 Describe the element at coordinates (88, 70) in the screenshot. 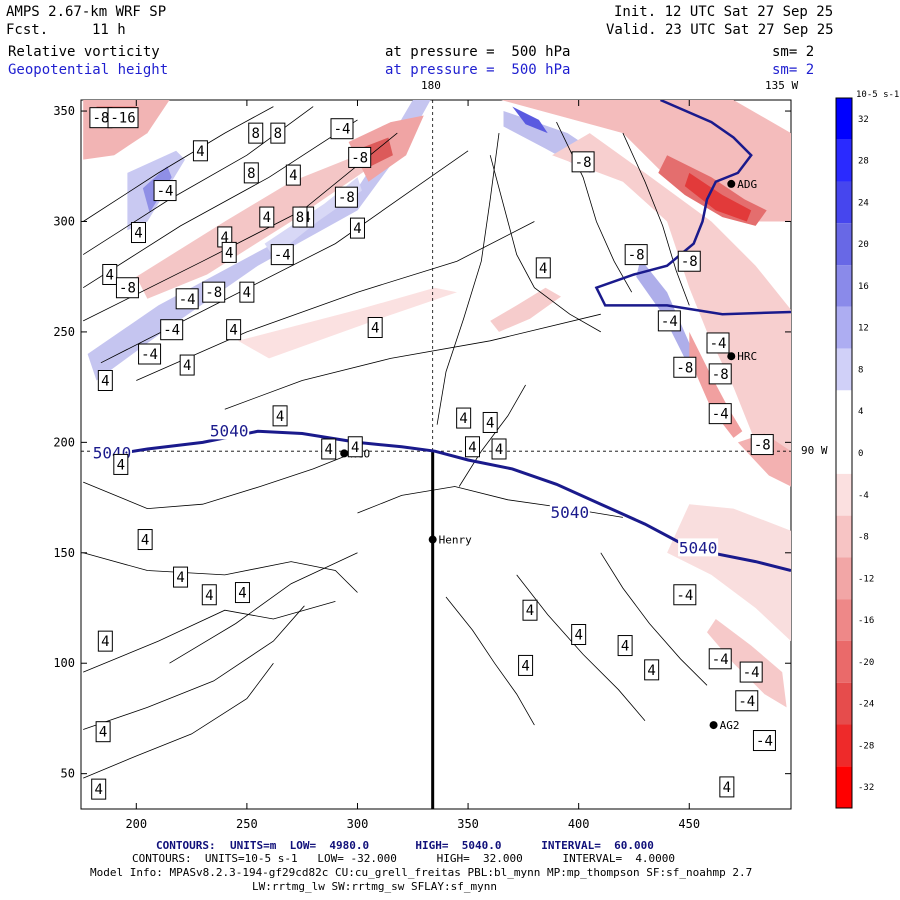

I see `field2-name: Geopotential height` at that location.